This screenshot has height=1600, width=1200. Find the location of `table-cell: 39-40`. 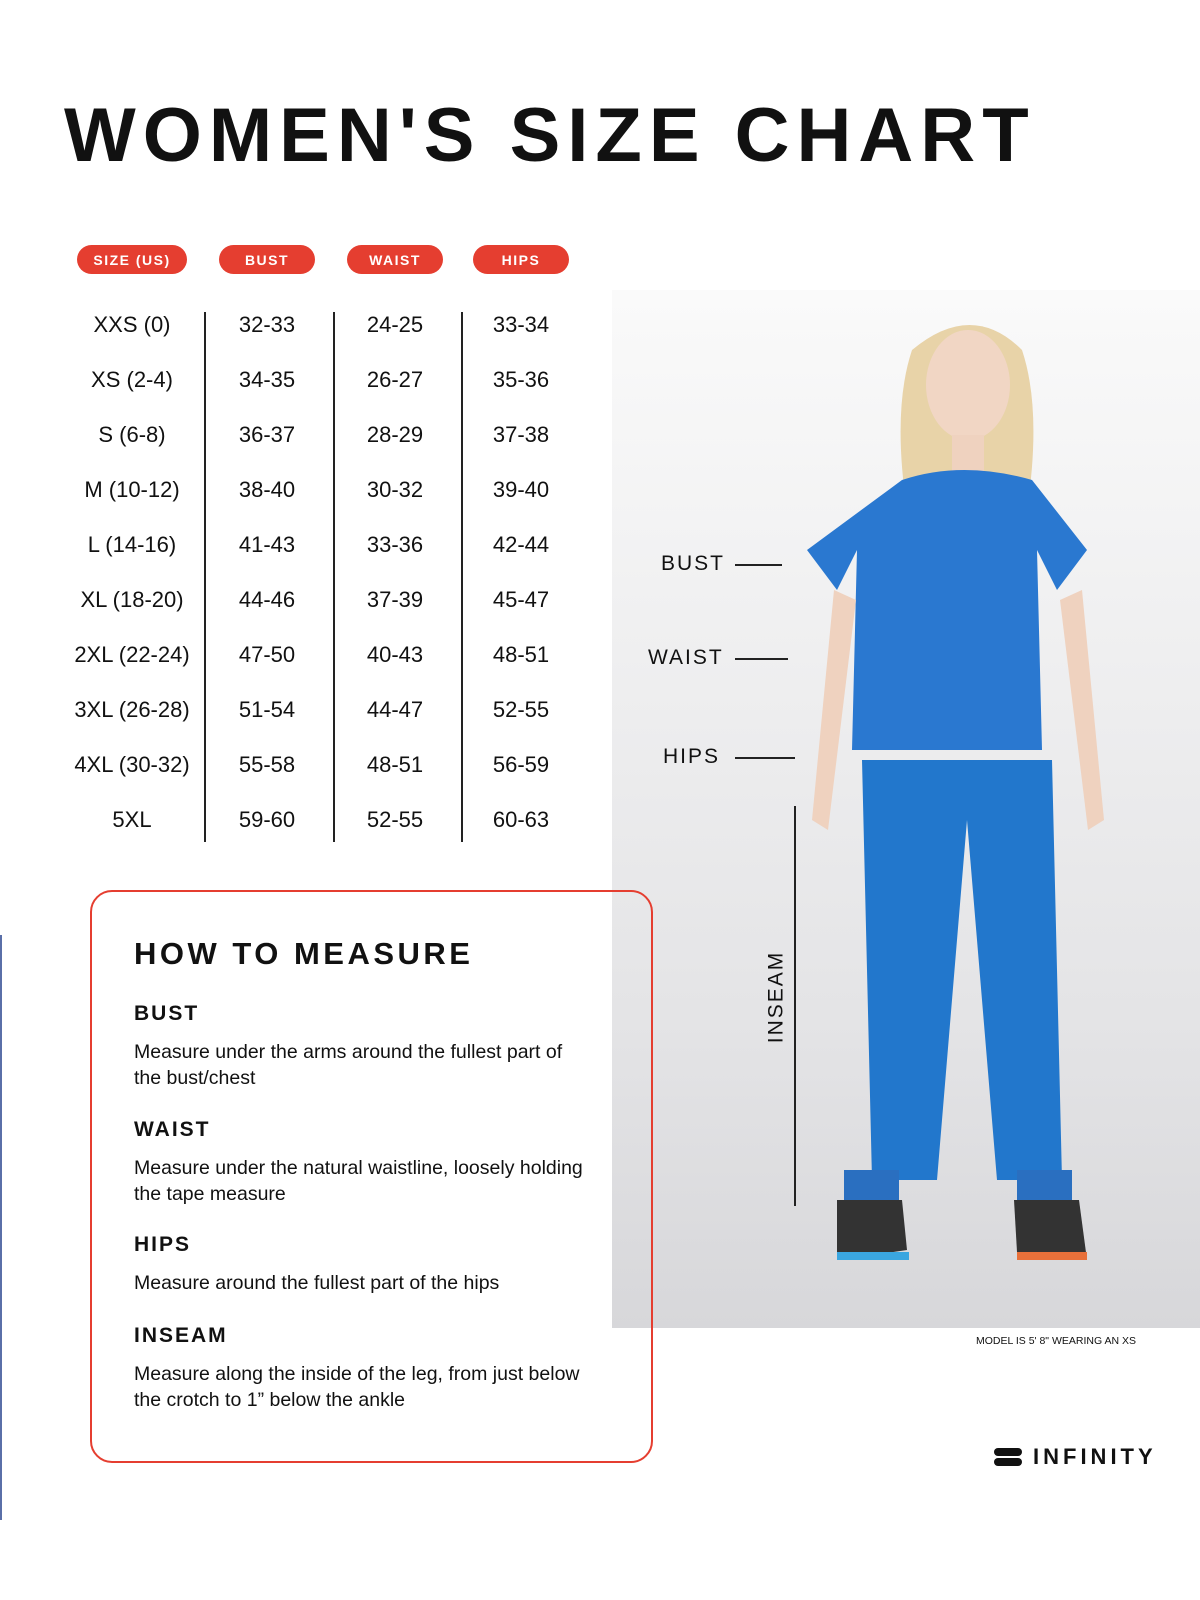

table-cell: 39-40 is located at coordinates (521, 489).